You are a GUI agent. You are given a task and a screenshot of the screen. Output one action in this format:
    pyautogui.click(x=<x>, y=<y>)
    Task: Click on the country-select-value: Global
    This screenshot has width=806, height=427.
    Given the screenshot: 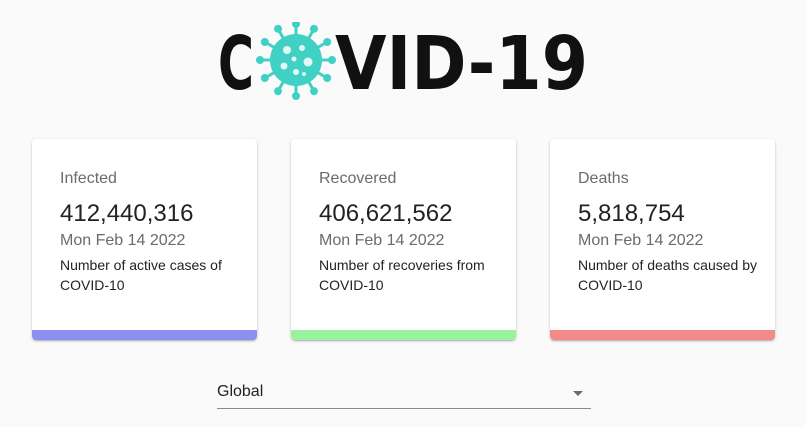 What is the action you would take?
    pyautogui.click(x=240, y=391)
    